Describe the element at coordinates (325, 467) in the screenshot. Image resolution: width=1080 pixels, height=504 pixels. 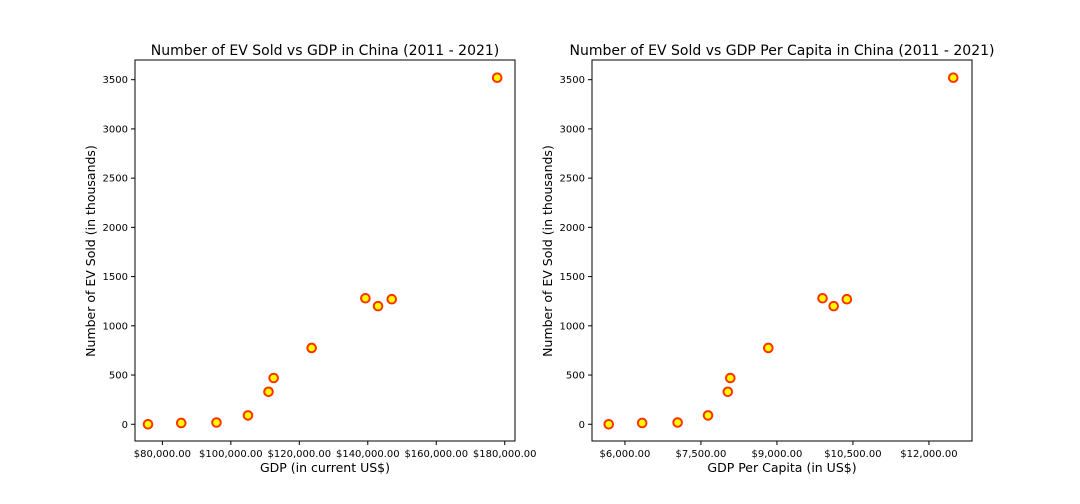
I see `x-axis-label: GDP (in current US$)` at that location.